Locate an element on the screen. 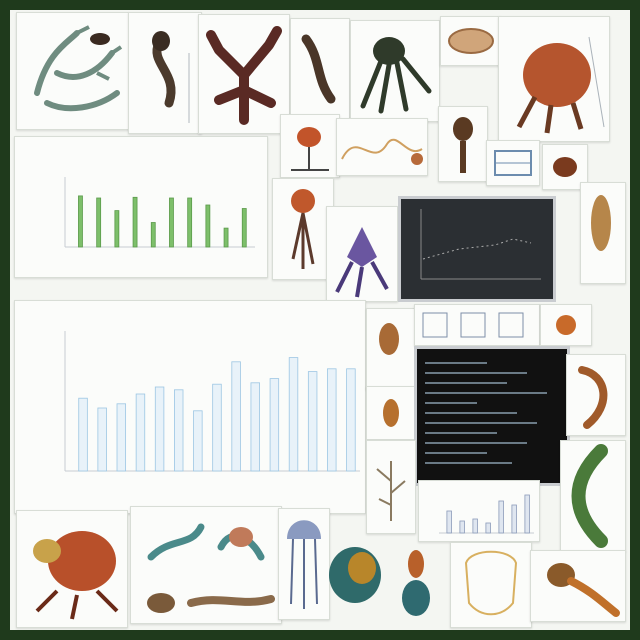 The height and width of the screenshot is (640, 640). rockfish-illustration is located at coordinates (560, 85).